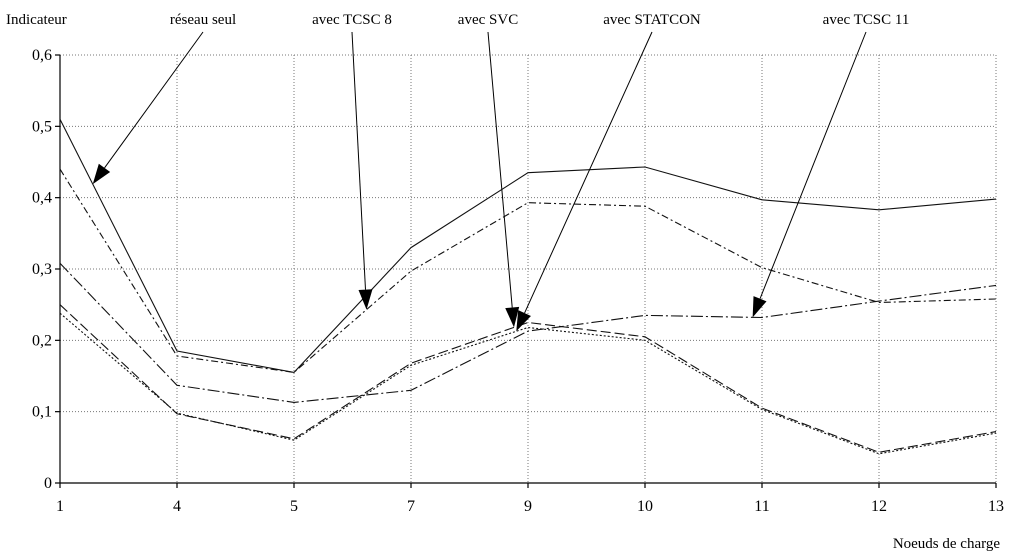 Image resolution: width=1013 pixels, height=554 pixels. Describe the element at coordinates (42, 340) in the screenshot. I see `y-tick-label: 0,2` at that location.